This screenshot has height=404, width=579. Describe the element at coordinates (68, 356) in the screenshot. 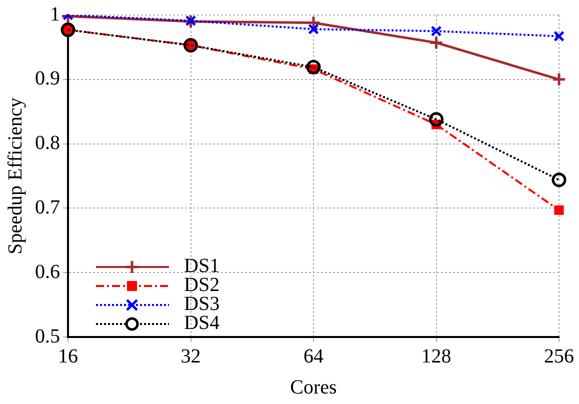

I see `x-tick-label: 16` at that location.